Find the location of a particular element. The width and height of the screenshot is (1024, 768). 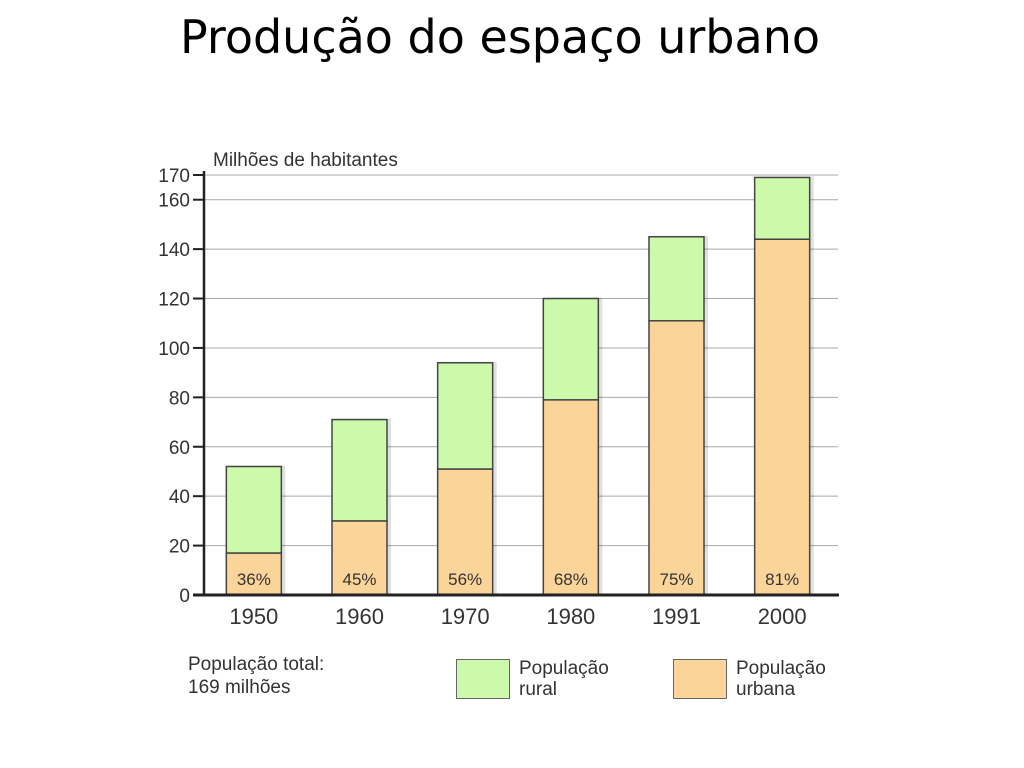

legend-swatch-rural is located at coordinates (483, 679).